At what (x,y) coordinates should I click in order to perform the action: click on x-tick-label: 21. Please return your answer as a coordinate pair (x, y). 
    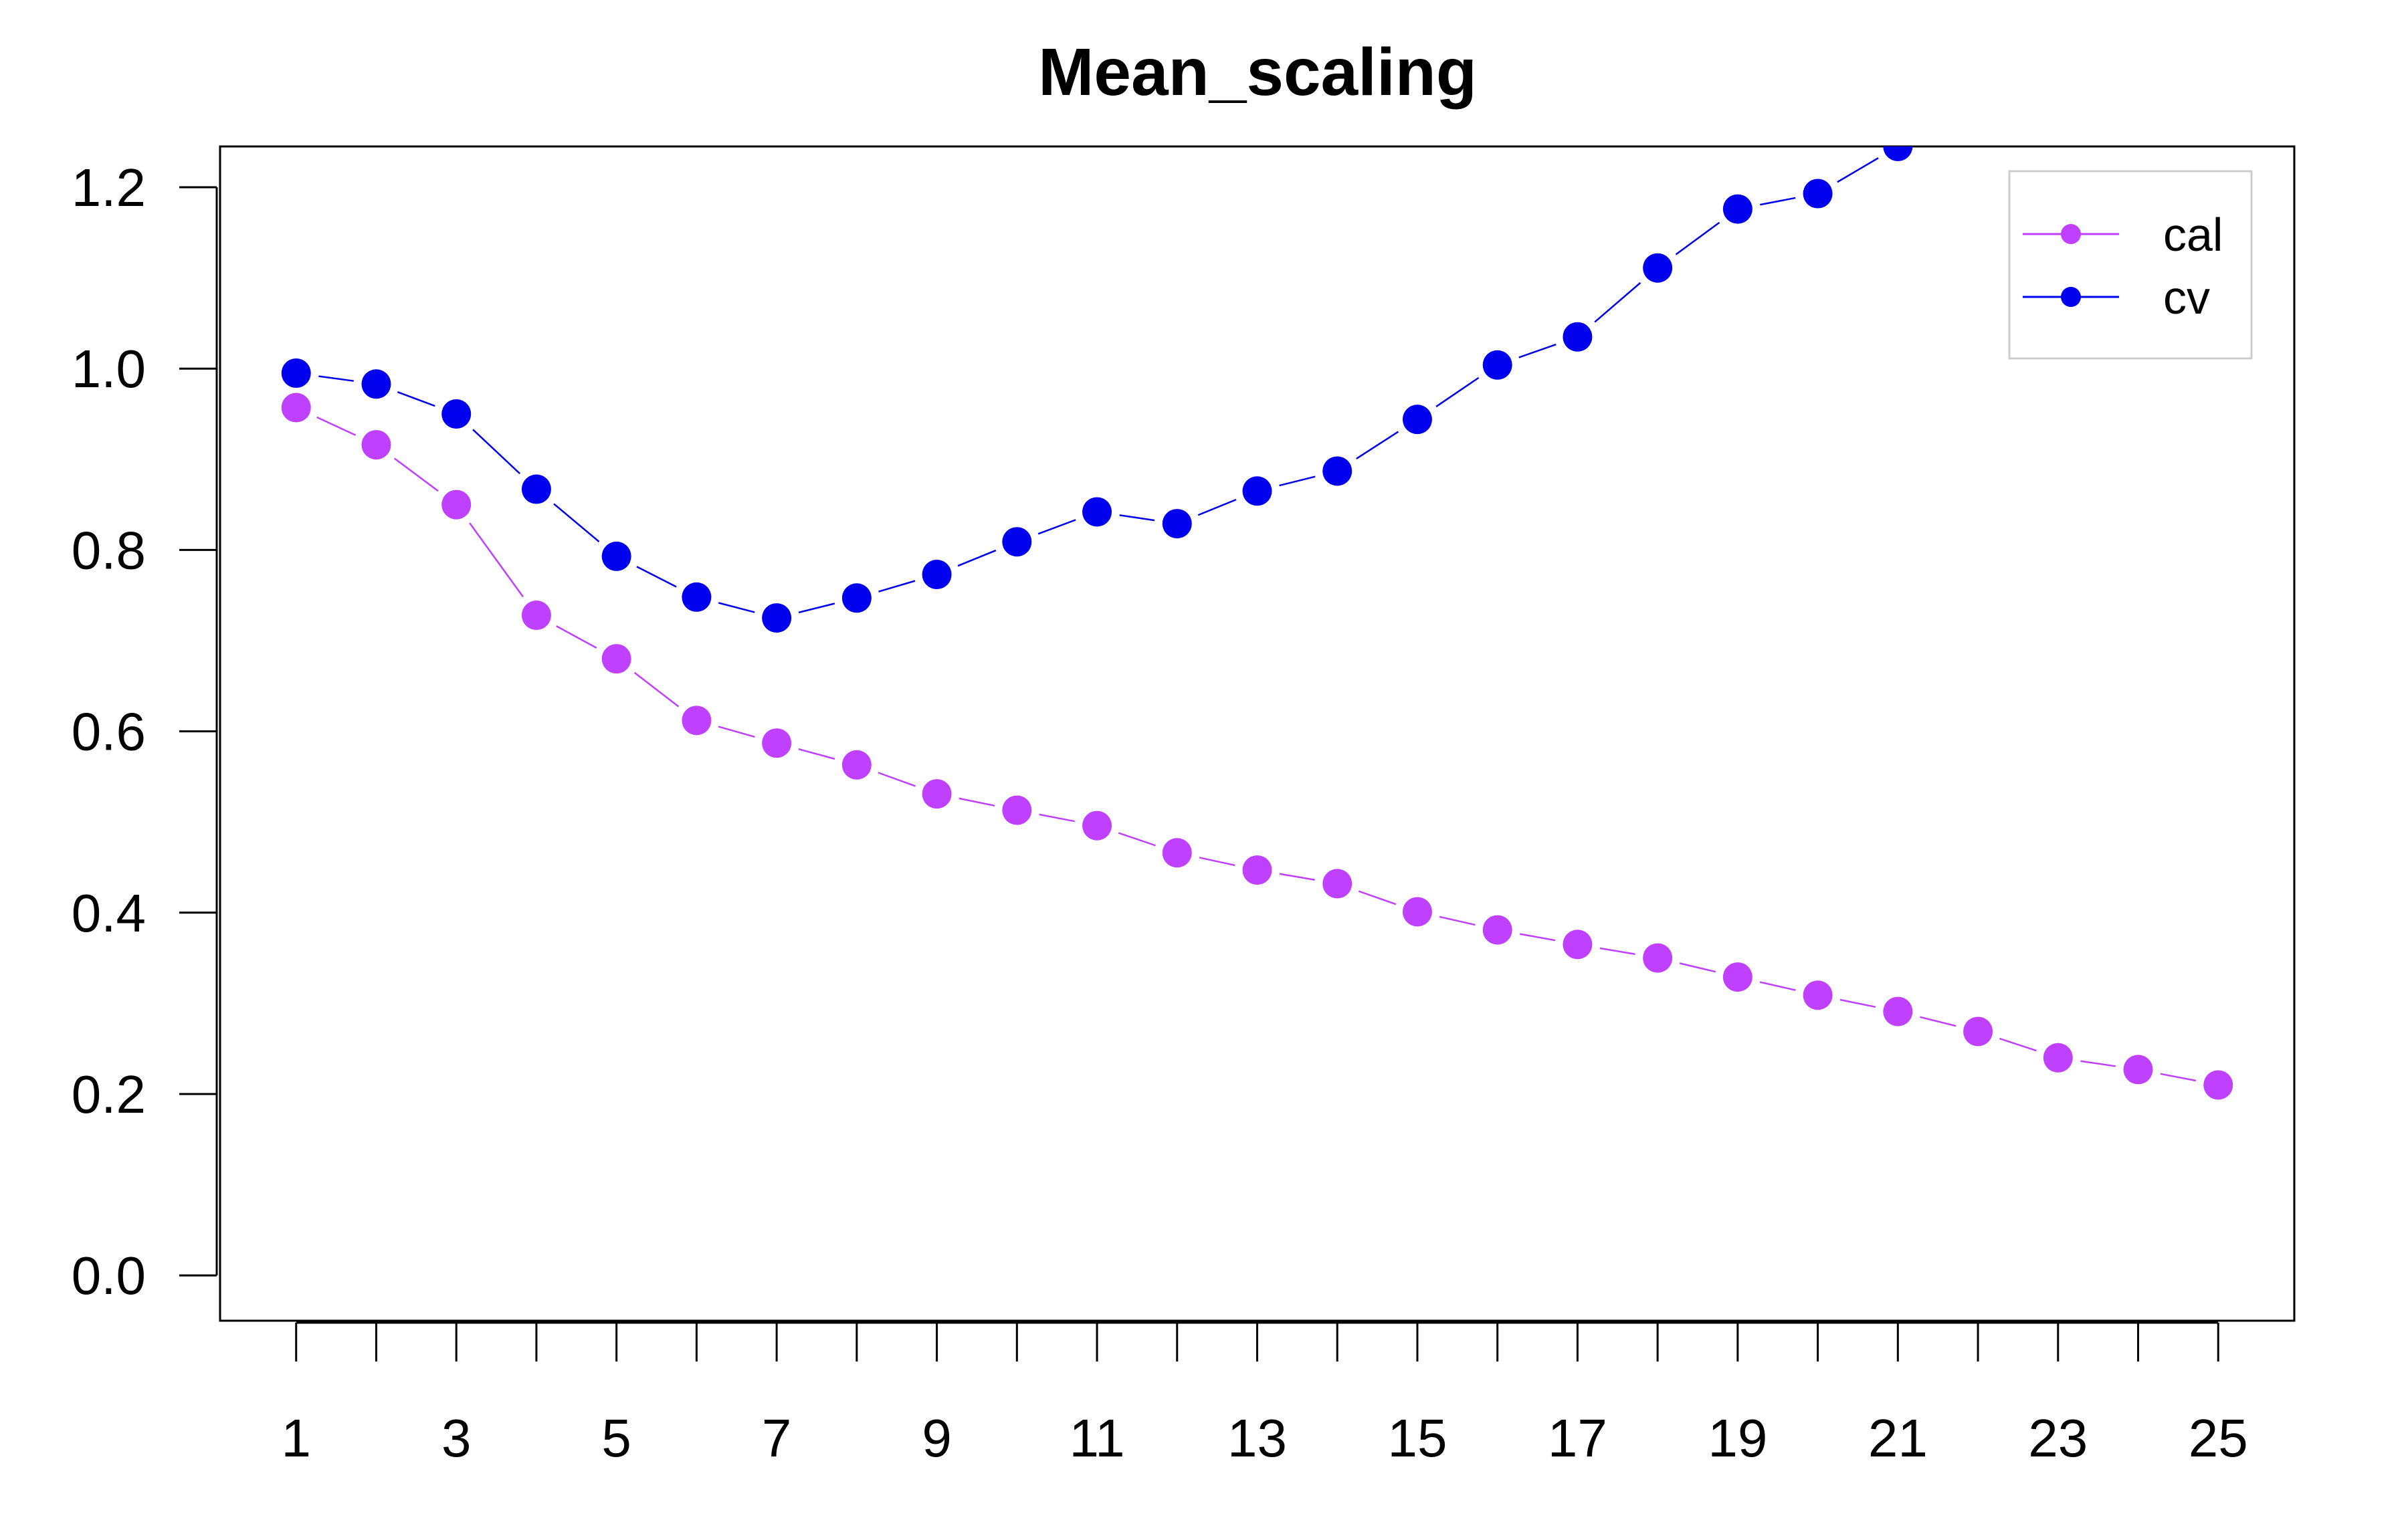
    Looking at the image, I should click on (1898, 1438).